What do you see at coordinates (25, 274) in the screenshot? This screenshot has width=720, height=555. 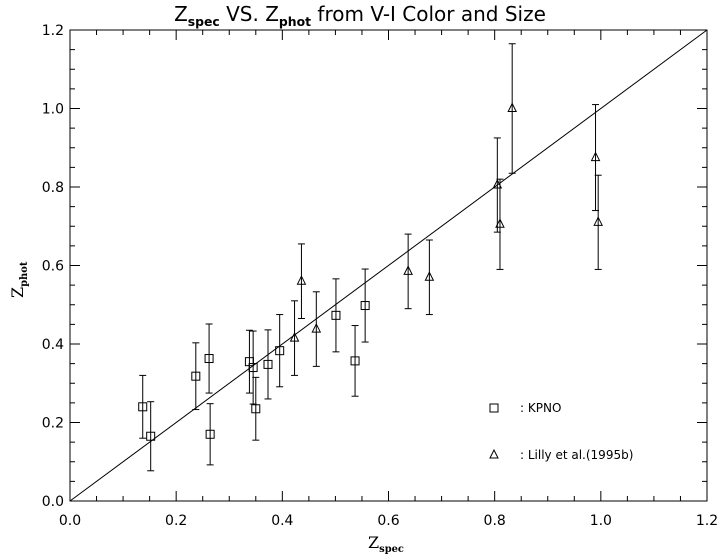 I see `y-axis-label-sub: phot` at bounding box center [25, 274].